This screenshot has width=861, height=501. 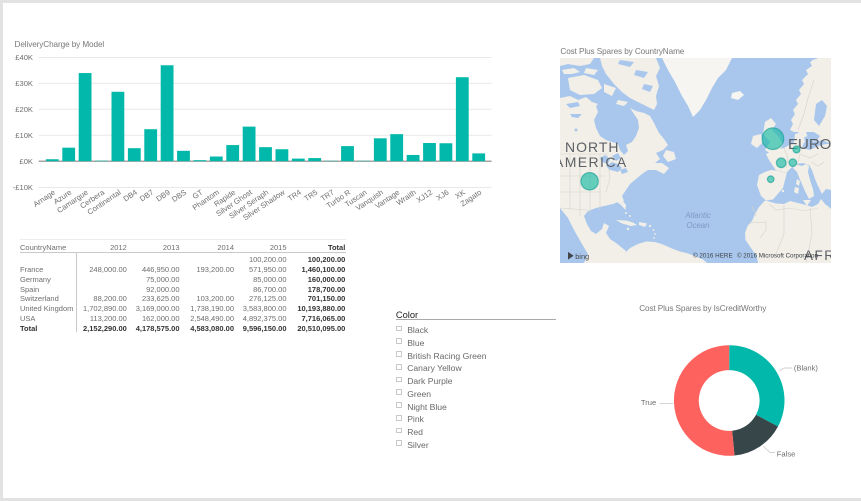 I want to click on svg-text: £40K, so click(x=24, y=57).